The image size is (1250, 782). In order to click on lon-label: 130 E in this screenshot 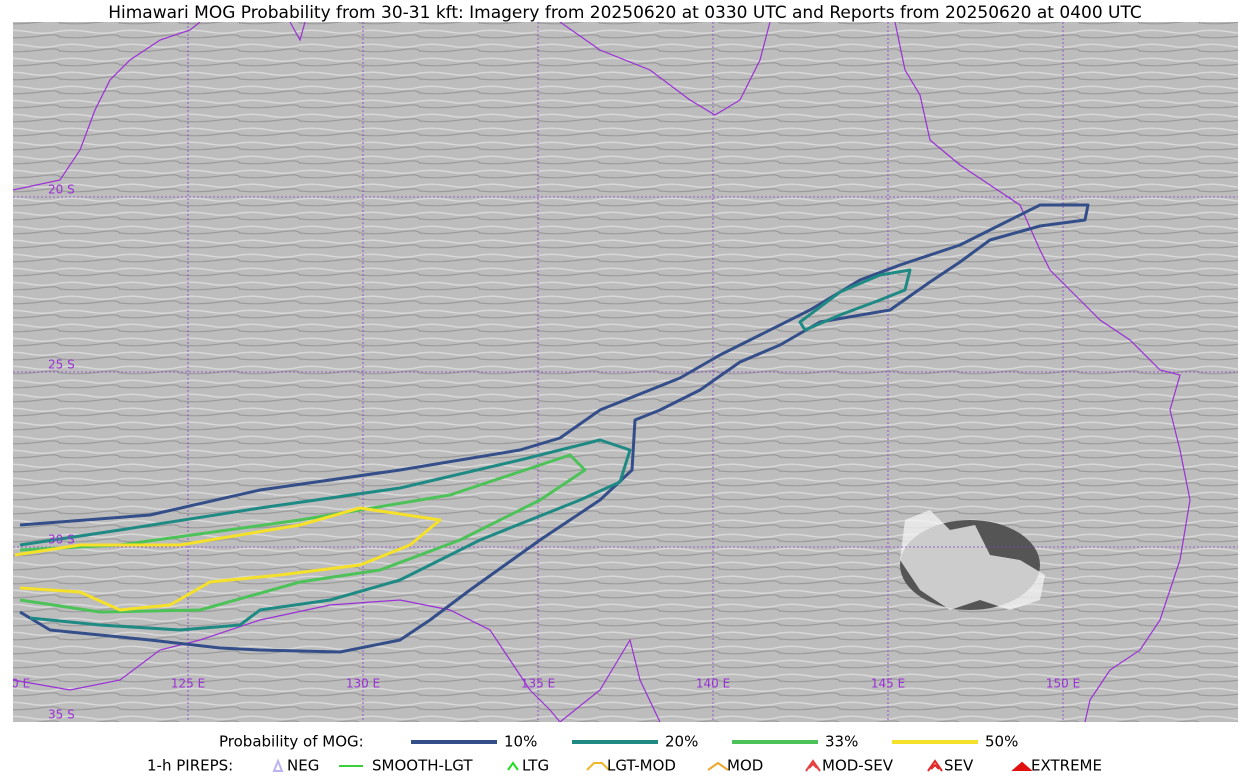, I will do `click(363, 684)`.